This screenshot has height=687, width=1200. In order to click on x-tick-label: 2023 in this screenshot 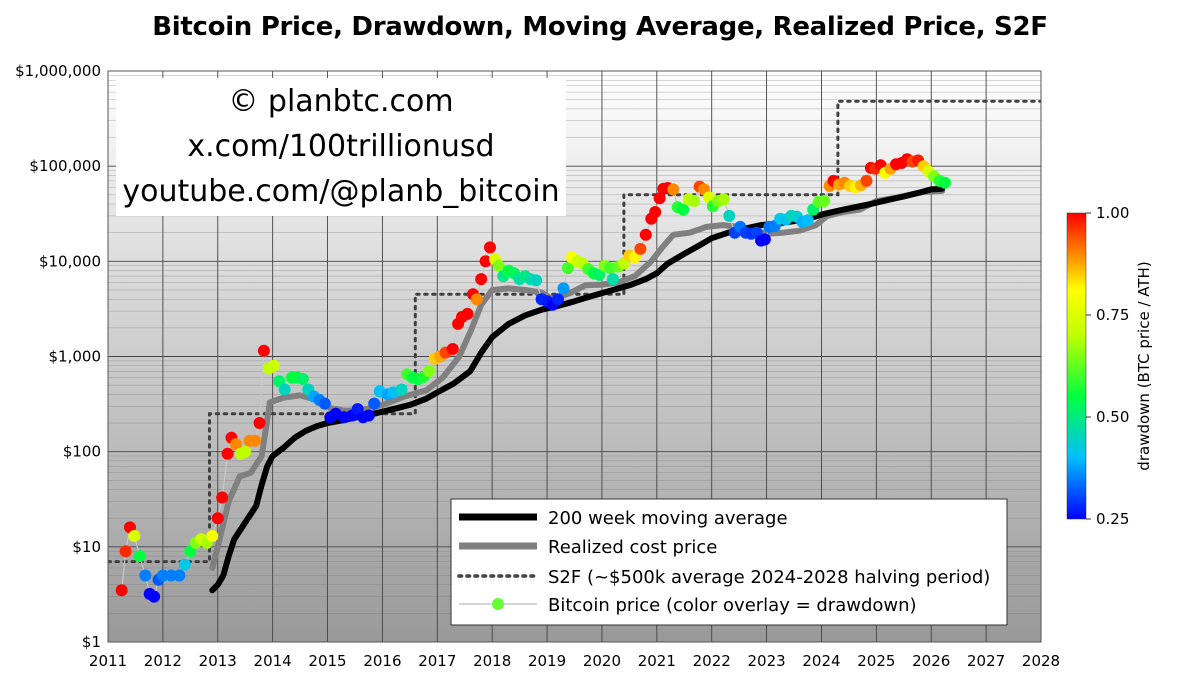, I will do `click(766, 661)`.